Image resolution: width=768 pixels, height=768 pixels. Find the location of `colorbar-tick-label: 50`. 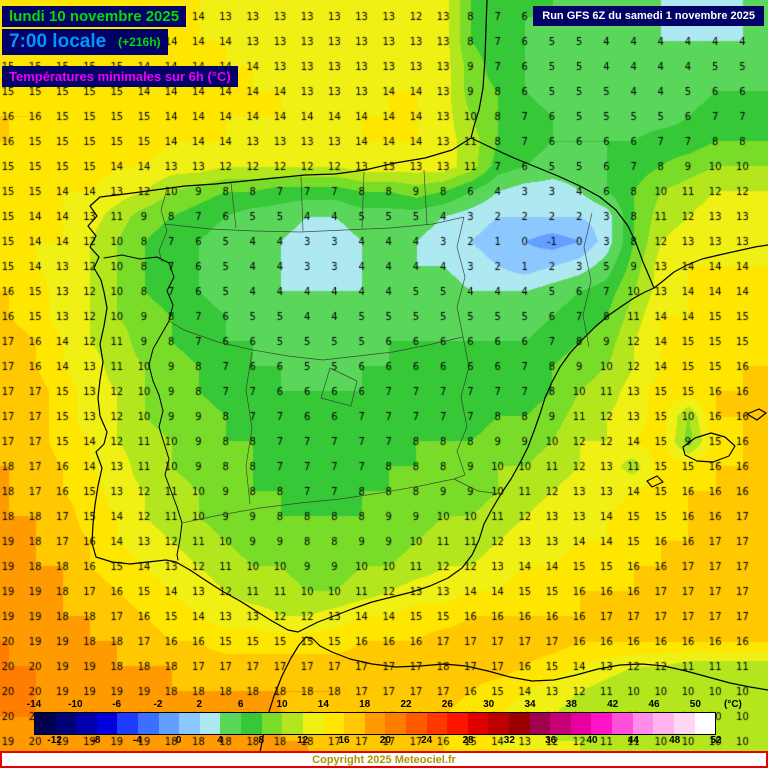

colorbar-tick-label: 50 is located at coordinates (695, 704).